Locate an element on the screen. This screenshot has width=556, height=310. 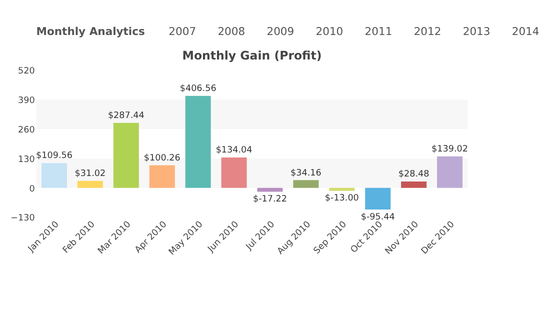
data-label: $139.02 is located at coordinates (450, 149).